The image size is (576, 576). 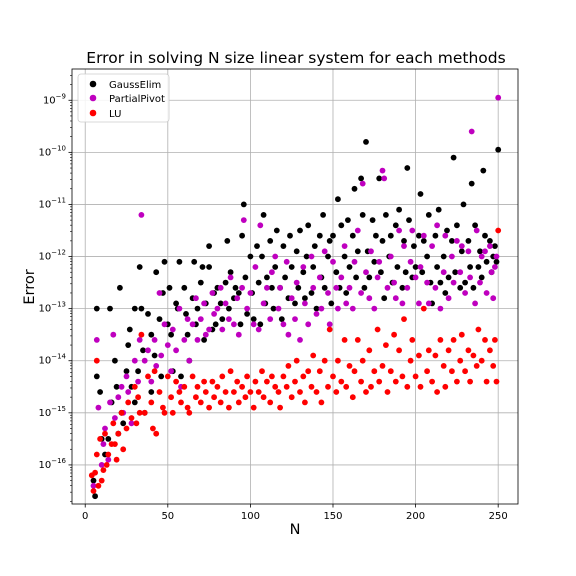 What do you see at coordinates (52, 256) in the screenshot?
I see `y-tick-label: 10−12` at bounding box center [52, 256].